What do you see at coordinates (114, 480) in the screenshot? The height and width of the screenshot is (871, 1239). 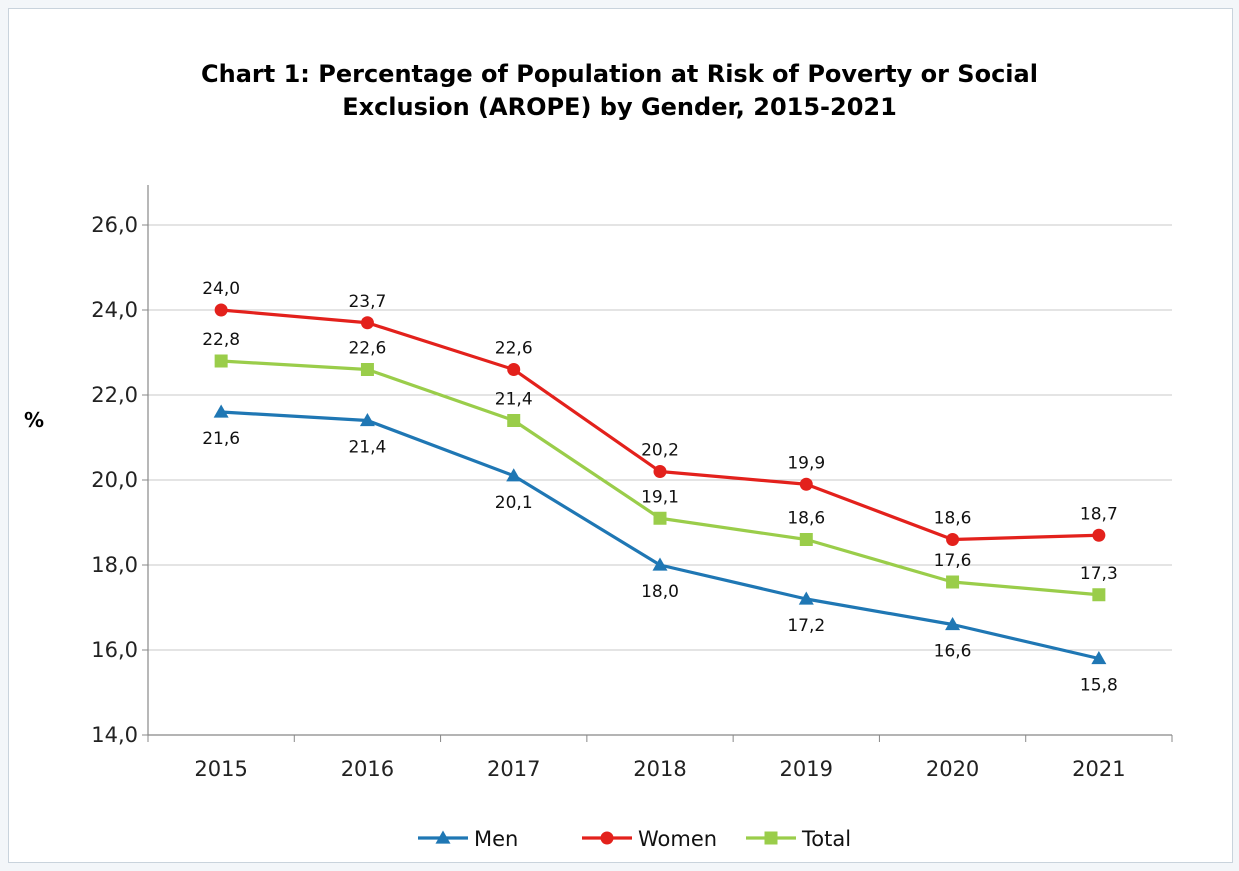 I see `y-tick-label: 20,0` at bounding box center [114, 480].